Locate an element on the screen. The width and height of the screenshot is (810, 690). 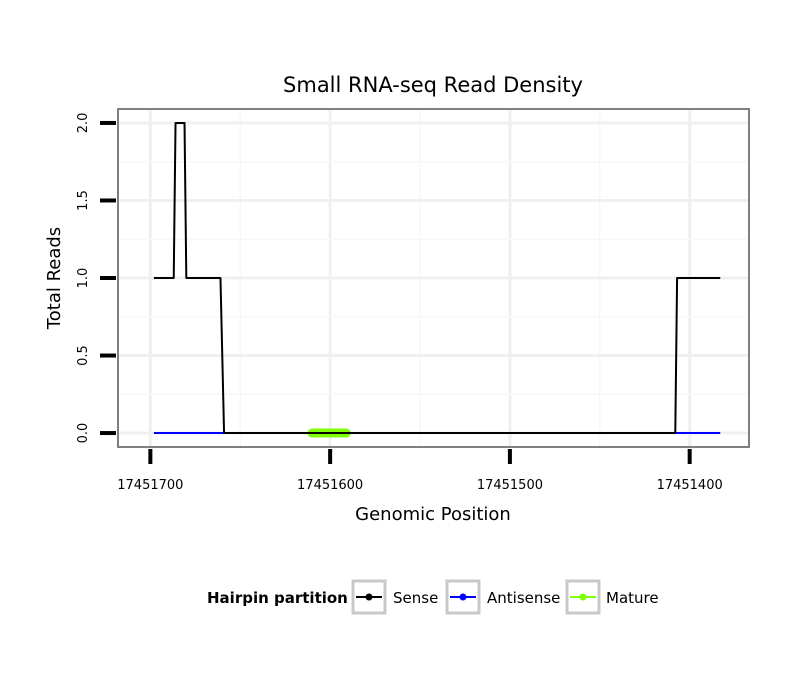
legend: Hairpin partition Sense Antisense Mature is located at coordinates (433, 597).